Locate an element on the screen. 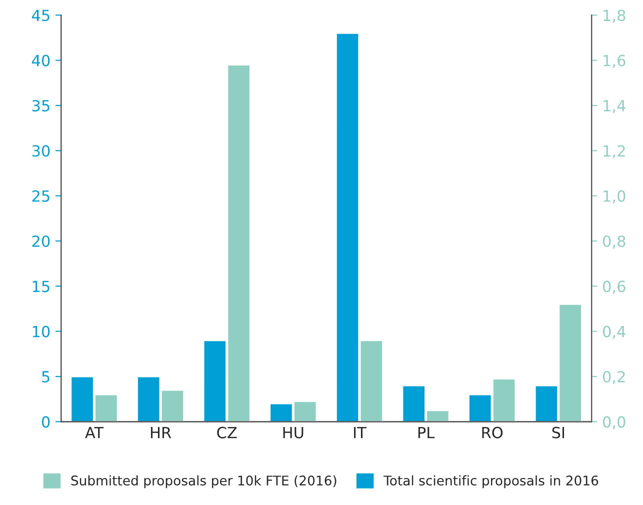 This screenshot has width=643, height=505. y-tick-label: 20 is located at coordinates (41, 241).